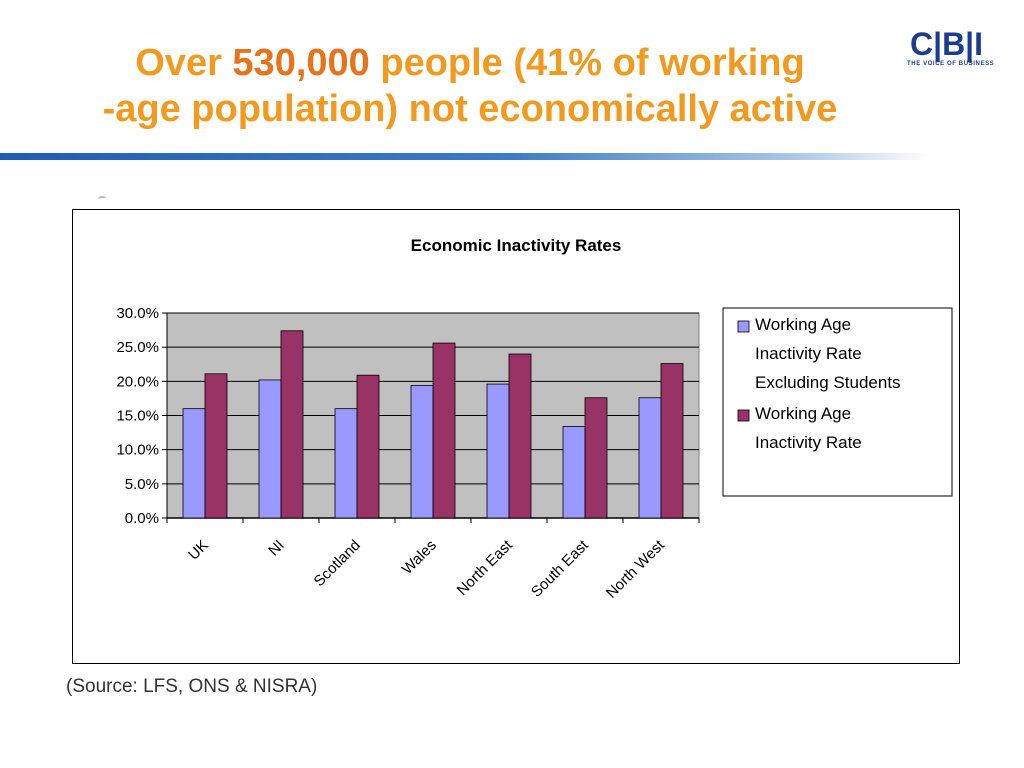  What do you see at coordinates (516, 245) in the screenshot?
I see `chart-title: Economic Inactivity Rates` at bounding box center [516, 245].